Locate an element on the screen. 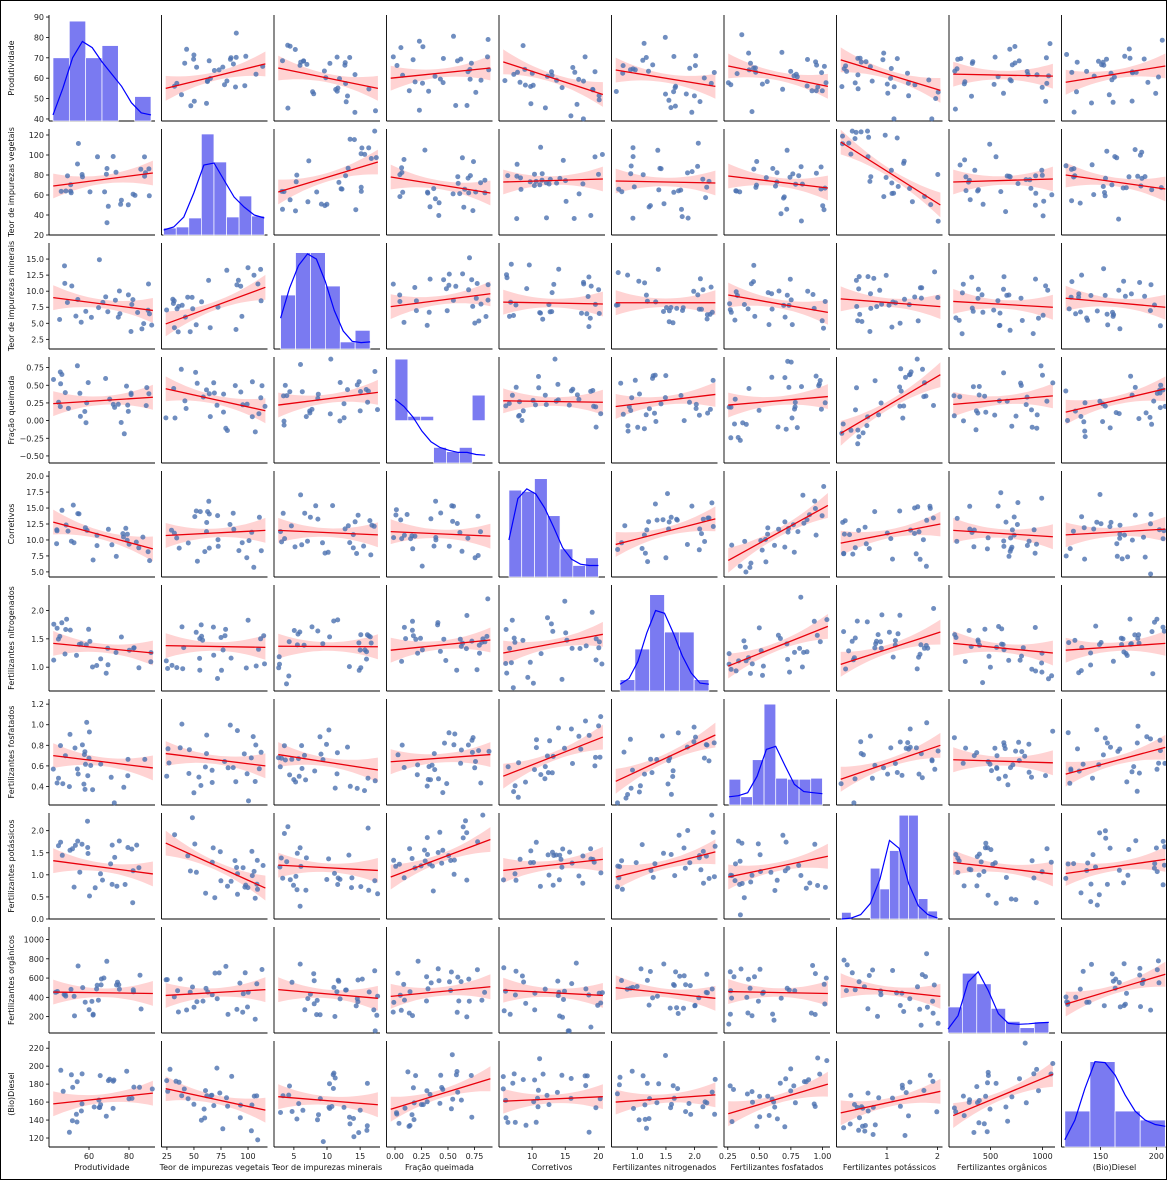 This screenshot has width=1167, height=1183. y-tick-label: 40 is located at coordinates (39, 119).